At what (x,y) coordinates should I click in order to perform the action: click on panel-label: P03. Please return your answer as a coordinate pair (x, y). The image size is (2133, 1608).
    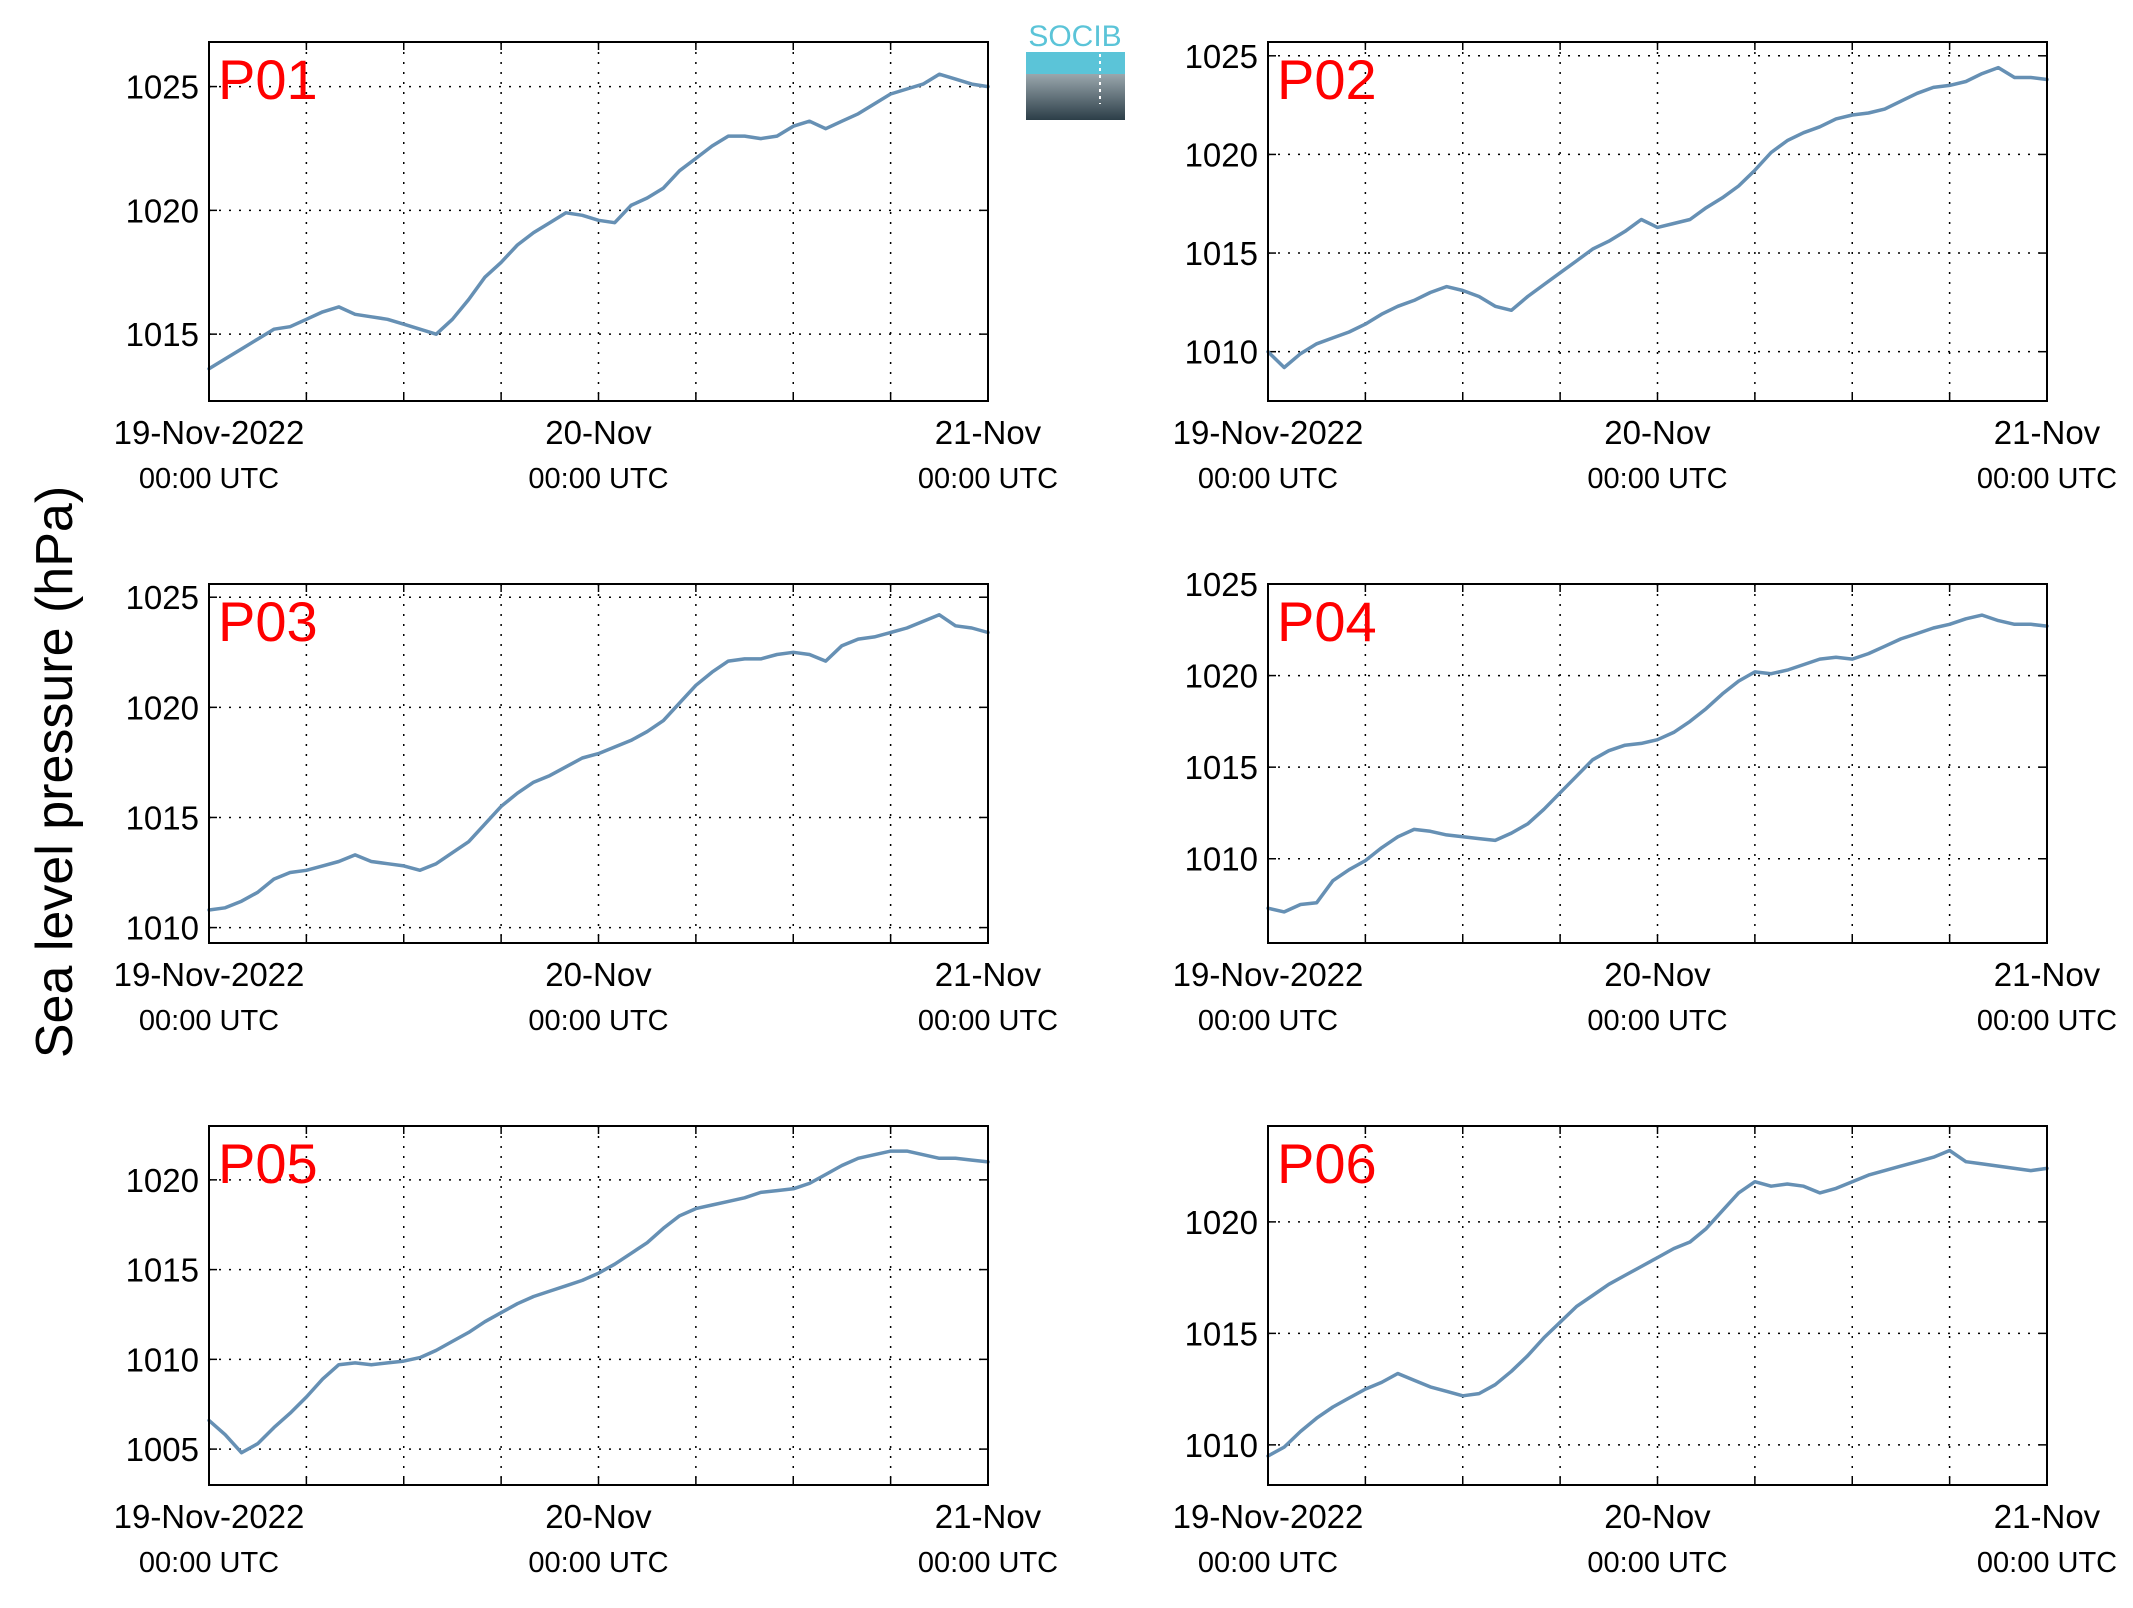
    Looking at the image, I should click on (268, 621).